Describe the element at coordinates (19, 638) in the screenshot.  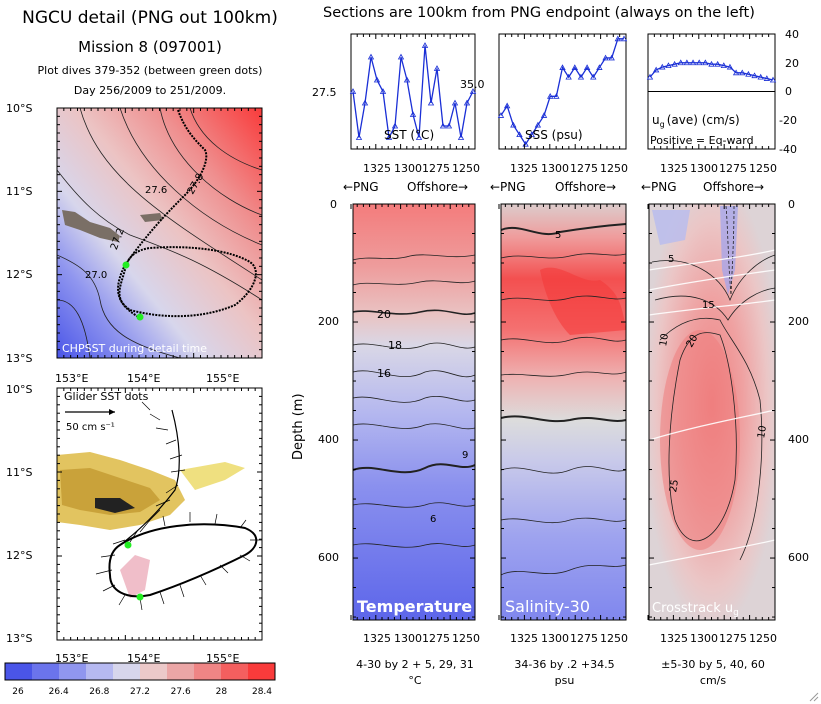
I see `map-bottom-lat-label: 13°S` at that location.